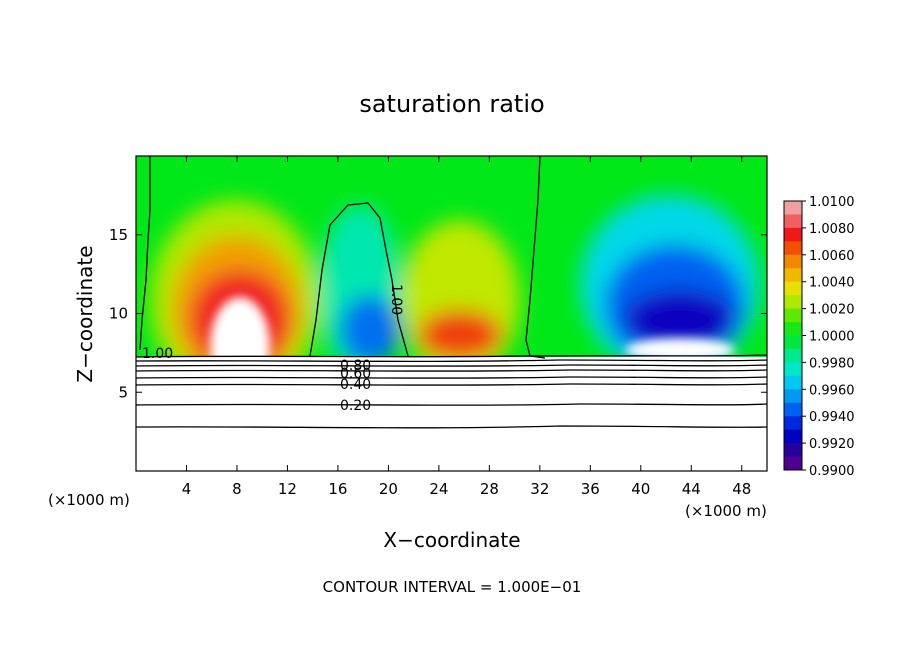 This screenshot has height=658, width=904. What do you see at coordinates (832, 202) in the screenshot?
I see `colorbar-label-0: 1.0100` at bounding box center [832, 202].